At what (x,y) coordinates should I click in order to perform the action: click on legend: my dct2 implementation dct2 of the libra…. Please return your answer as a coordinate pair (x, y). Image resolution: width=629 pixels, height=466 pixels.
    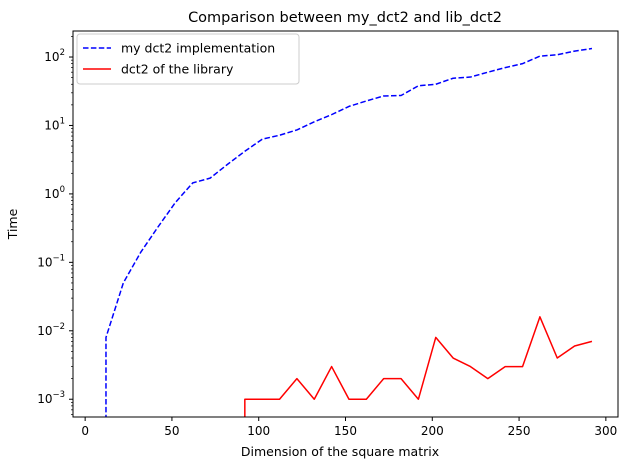
    Looking at the image, I should click on (188, 59).